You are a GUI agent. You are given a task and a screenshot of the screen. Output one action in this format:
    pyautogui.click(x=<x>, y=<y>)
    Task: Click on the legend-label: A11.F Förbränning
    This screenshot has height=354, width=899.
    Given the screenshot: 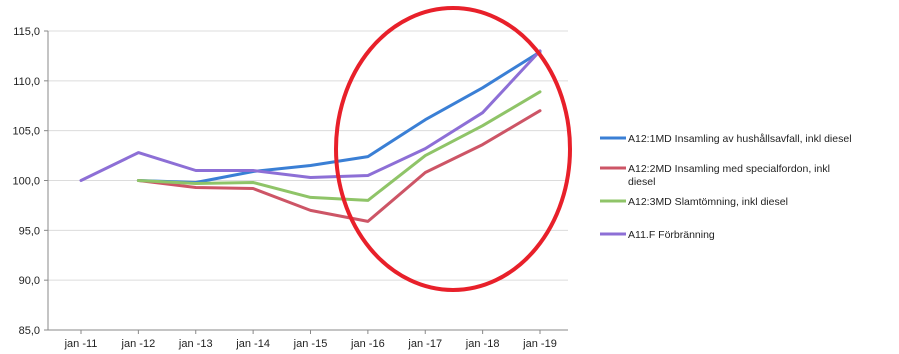 What is the action you would take?
    pyautogui.click(x=671, y=235)
    